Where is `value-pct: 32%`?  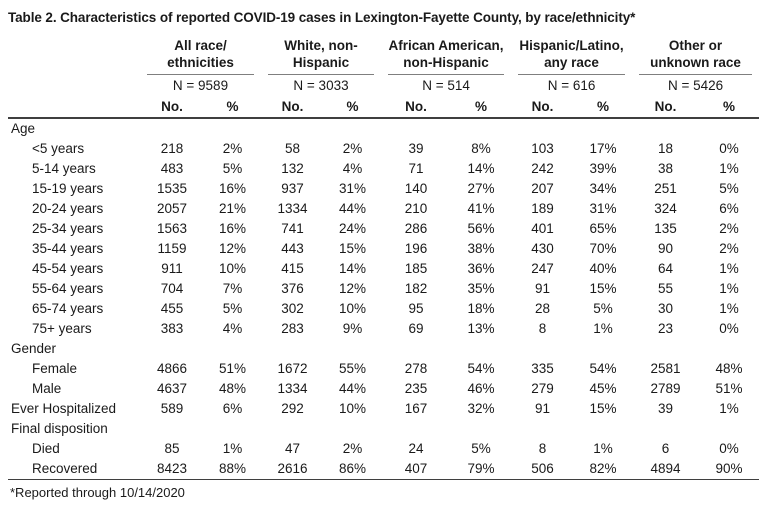 value-pct: 32% is located at coordinates (481, 408).